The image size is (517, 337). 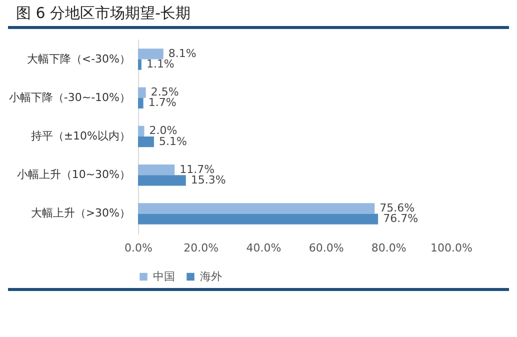 What do you see at coordinates (80, 136) in the screenshot?
I see `y-tick-label: 持平（±10%以内）` at bounding box center [80, 136].